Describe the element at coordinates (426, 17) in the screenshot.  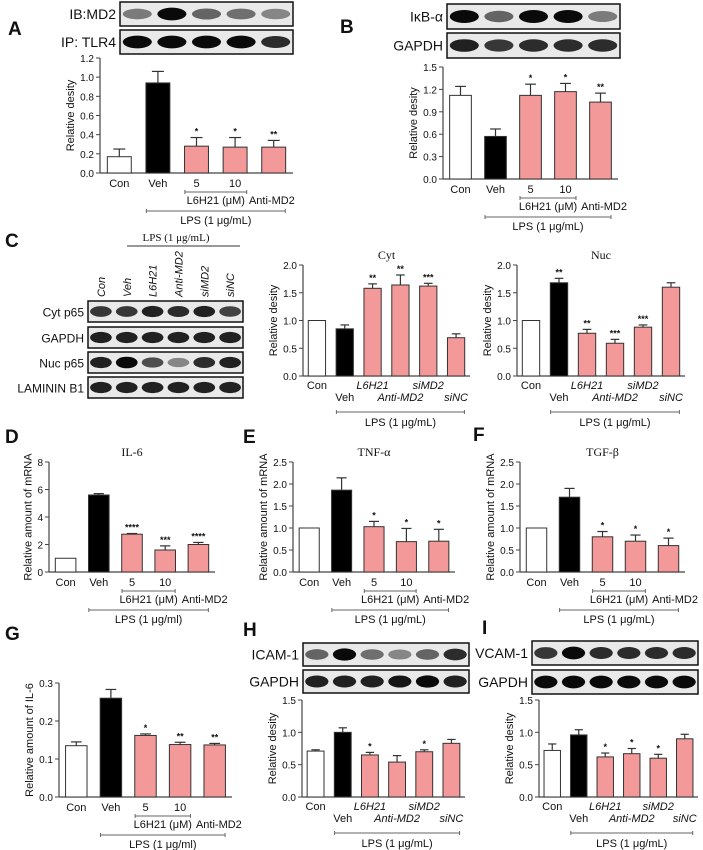
I see `blot-row-label: IκB-α` at that location.